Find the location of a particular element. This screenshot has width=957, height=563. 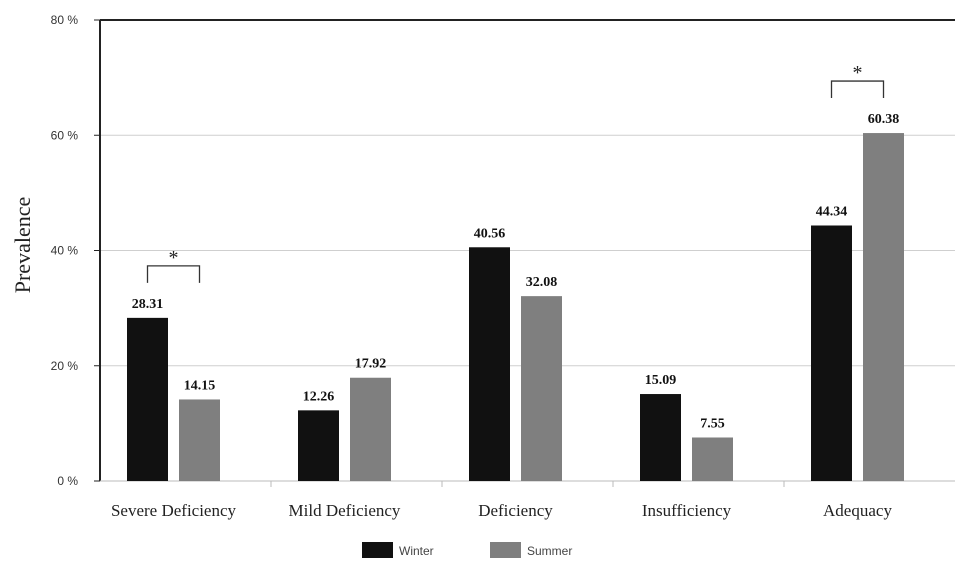

data-label: 60.38 is located at coordinates (884, 119).